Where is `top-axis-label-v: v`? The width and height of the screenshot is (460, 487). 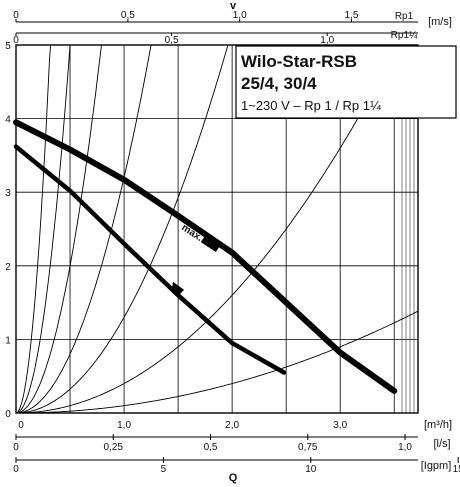
top-axis-label-v: v is located at coordinates (233, 6).